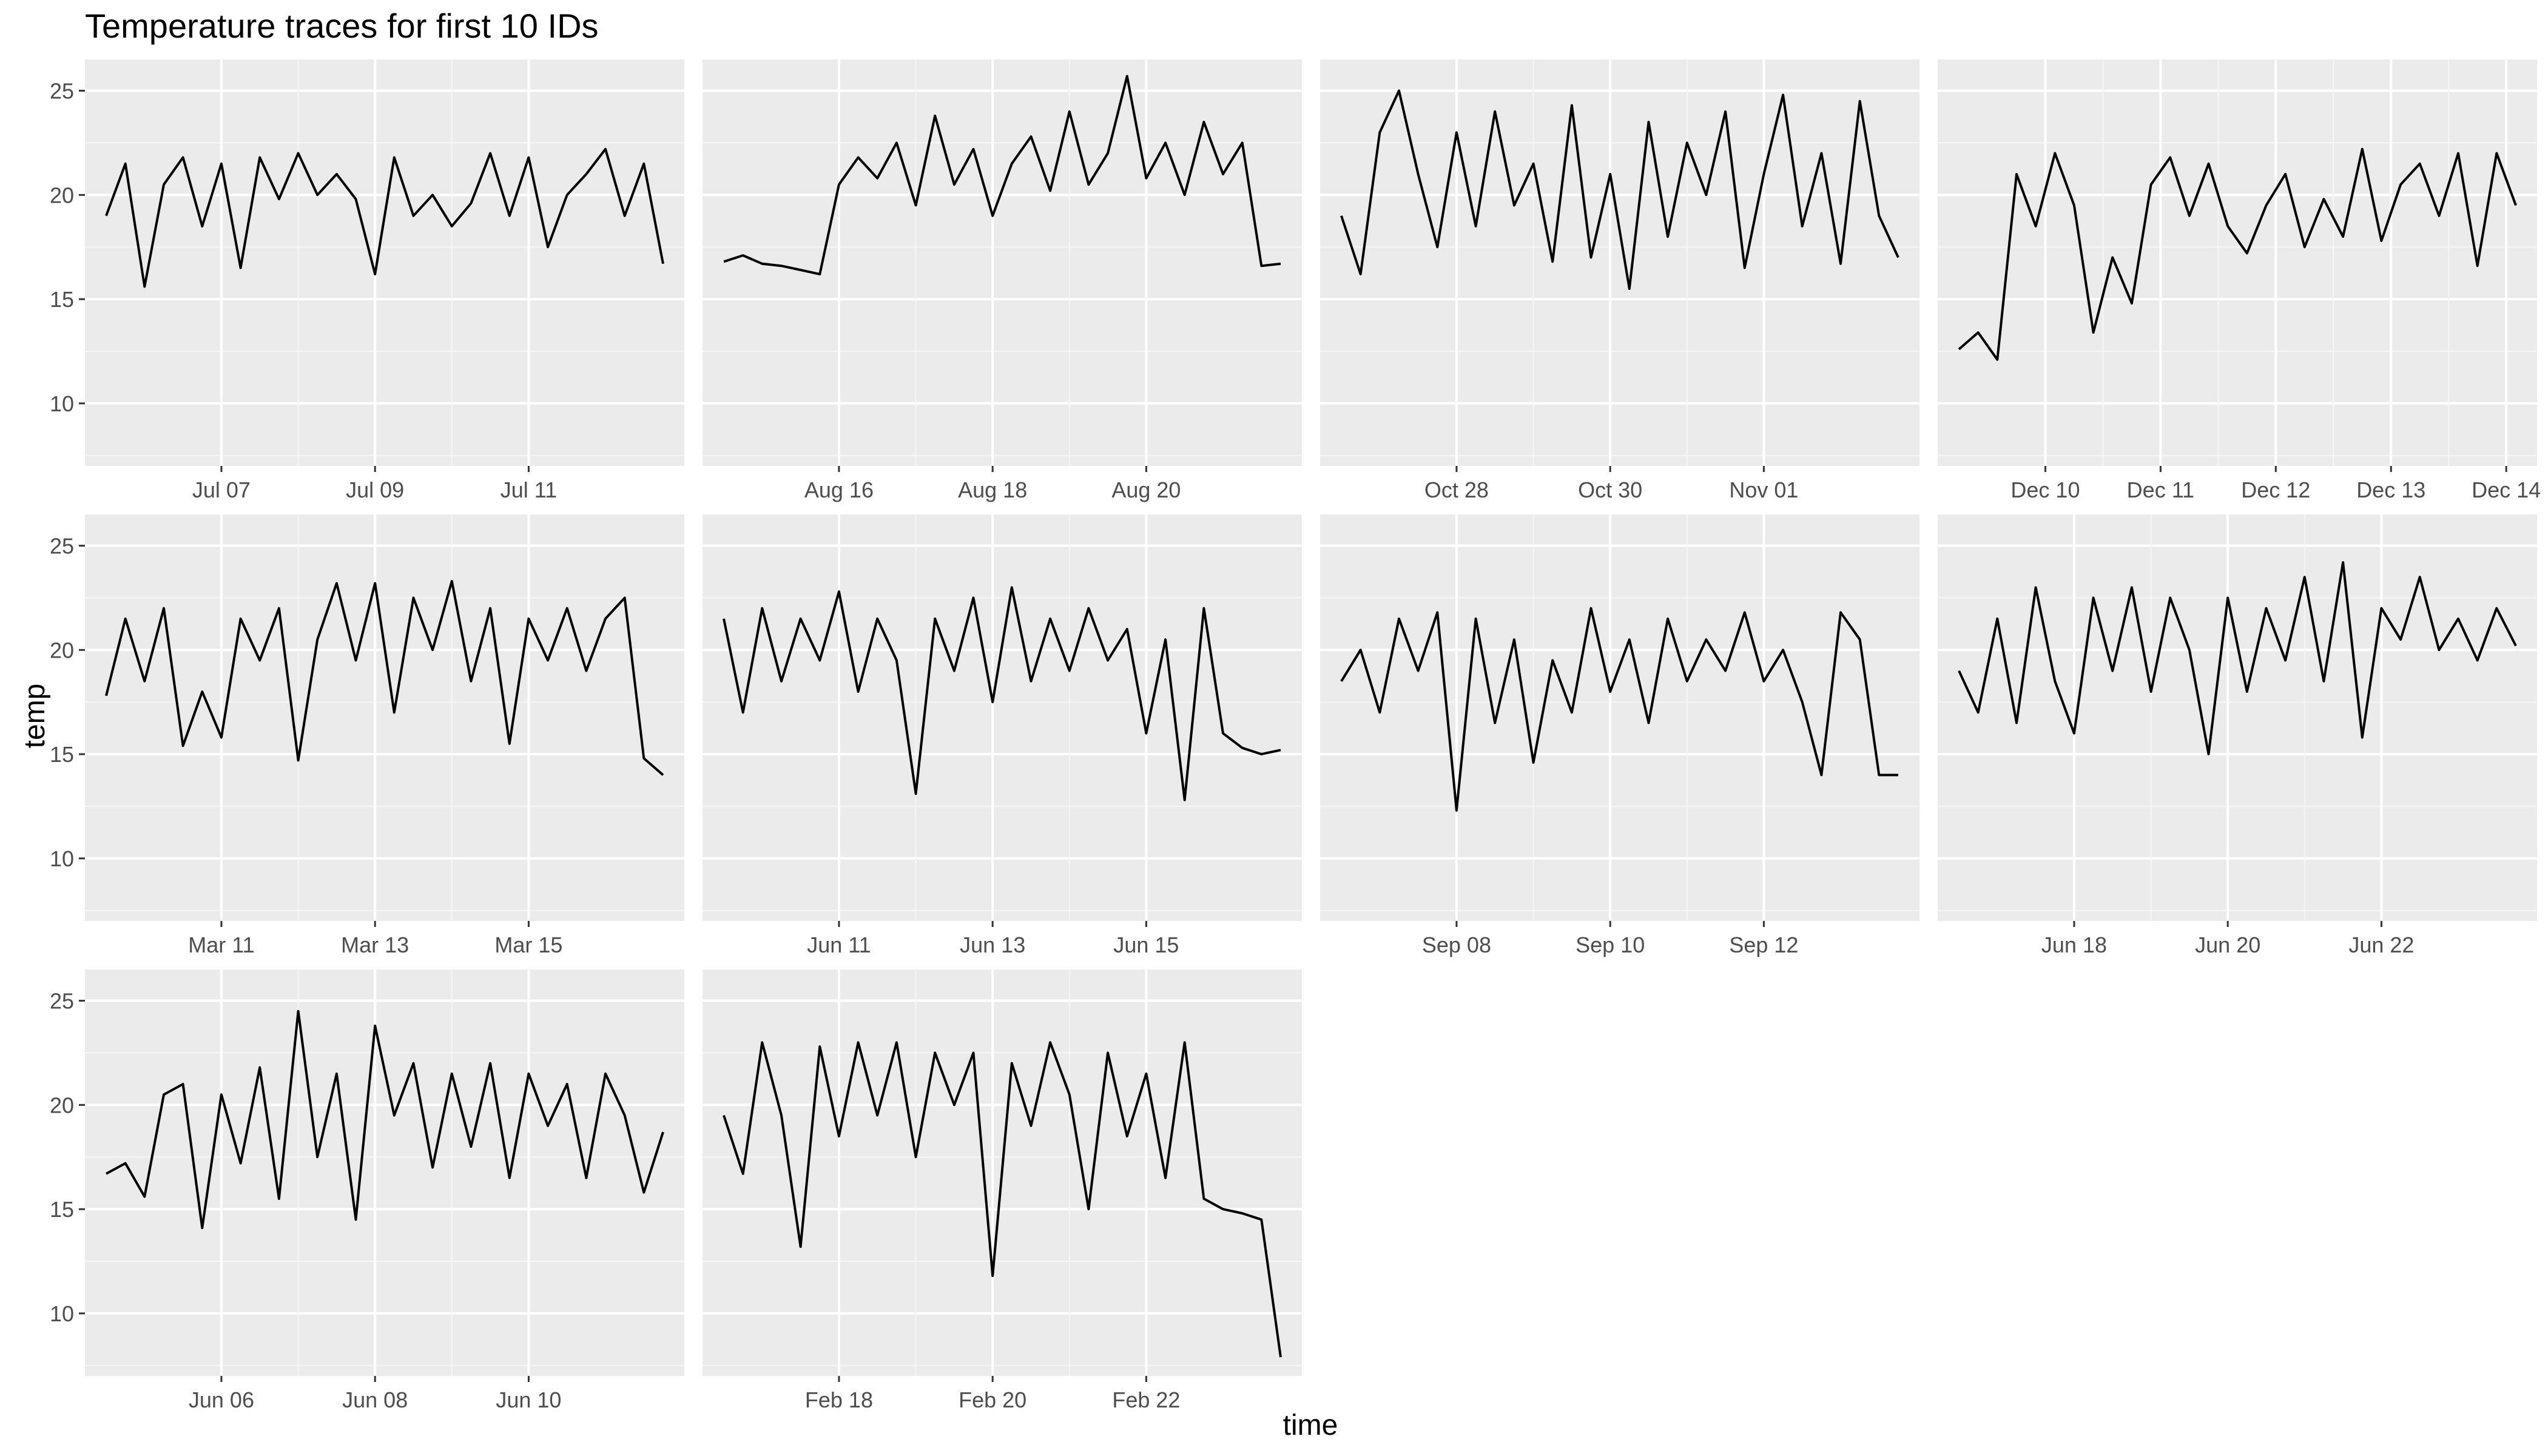  What do you see at coordinates (839, 1399) in the screenshot?
I see `x-tick-label: Feb 18` at bounding box center [839, 1399].